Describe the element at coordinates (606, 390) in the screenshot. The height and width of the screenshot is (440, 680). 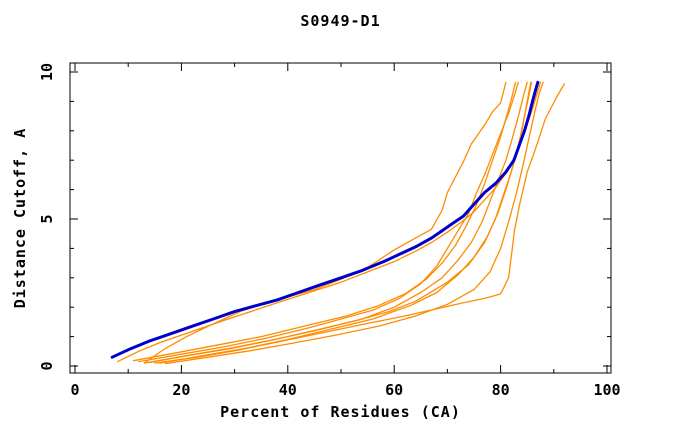
I see `x-tick-label: 100` at that location.